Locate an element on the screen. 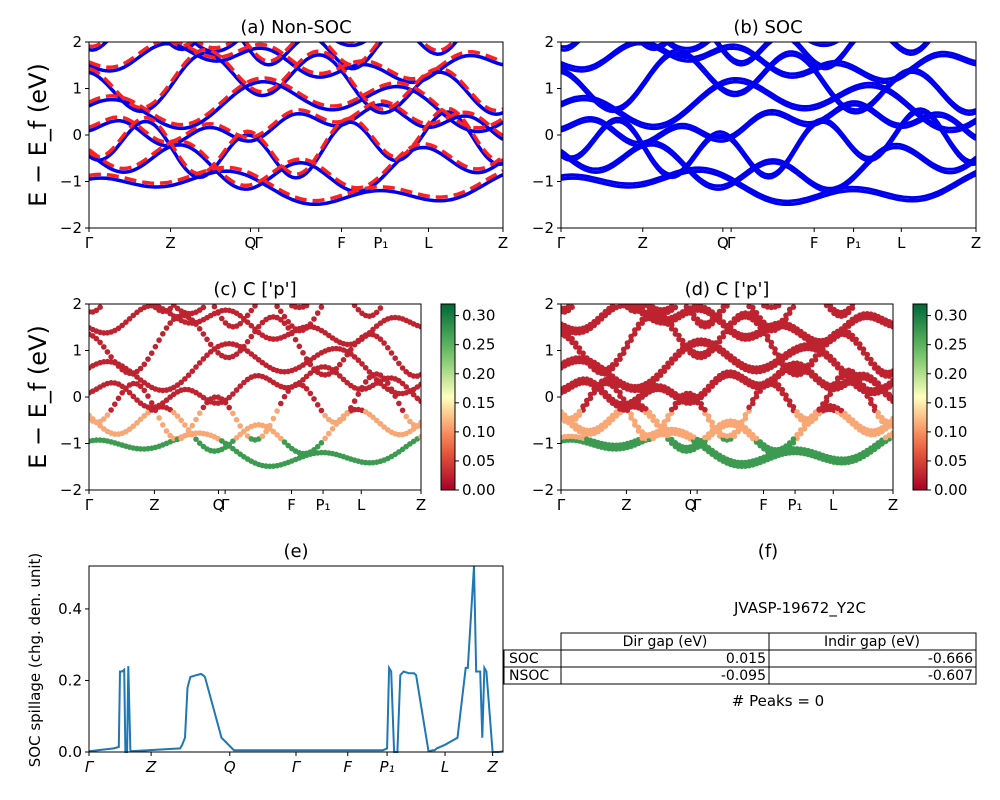 The height and width of the screenshot is (800, 1000). panel-e-frame is located at coordinates (296, 659).